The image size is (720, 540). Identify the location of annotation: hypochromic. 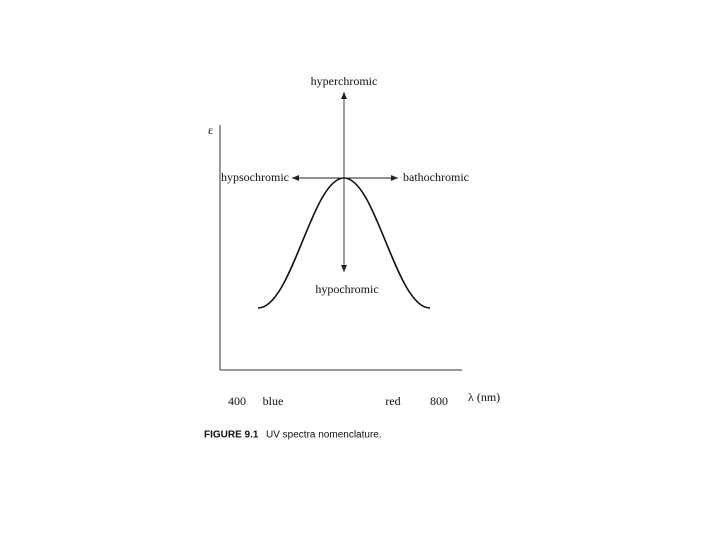
(346, 289).